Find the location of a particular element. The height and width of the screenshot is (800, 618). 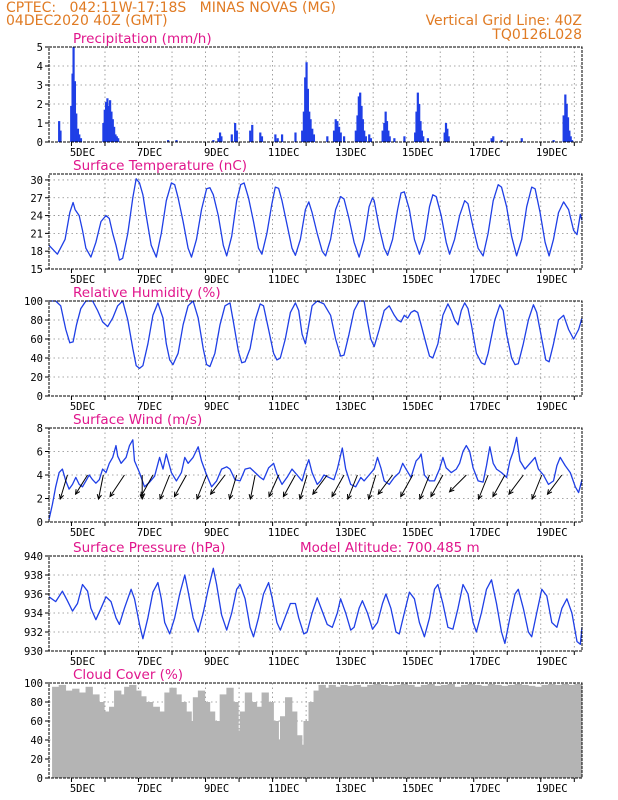

y-tick-label: 60 is located at coordinates (36, 722).